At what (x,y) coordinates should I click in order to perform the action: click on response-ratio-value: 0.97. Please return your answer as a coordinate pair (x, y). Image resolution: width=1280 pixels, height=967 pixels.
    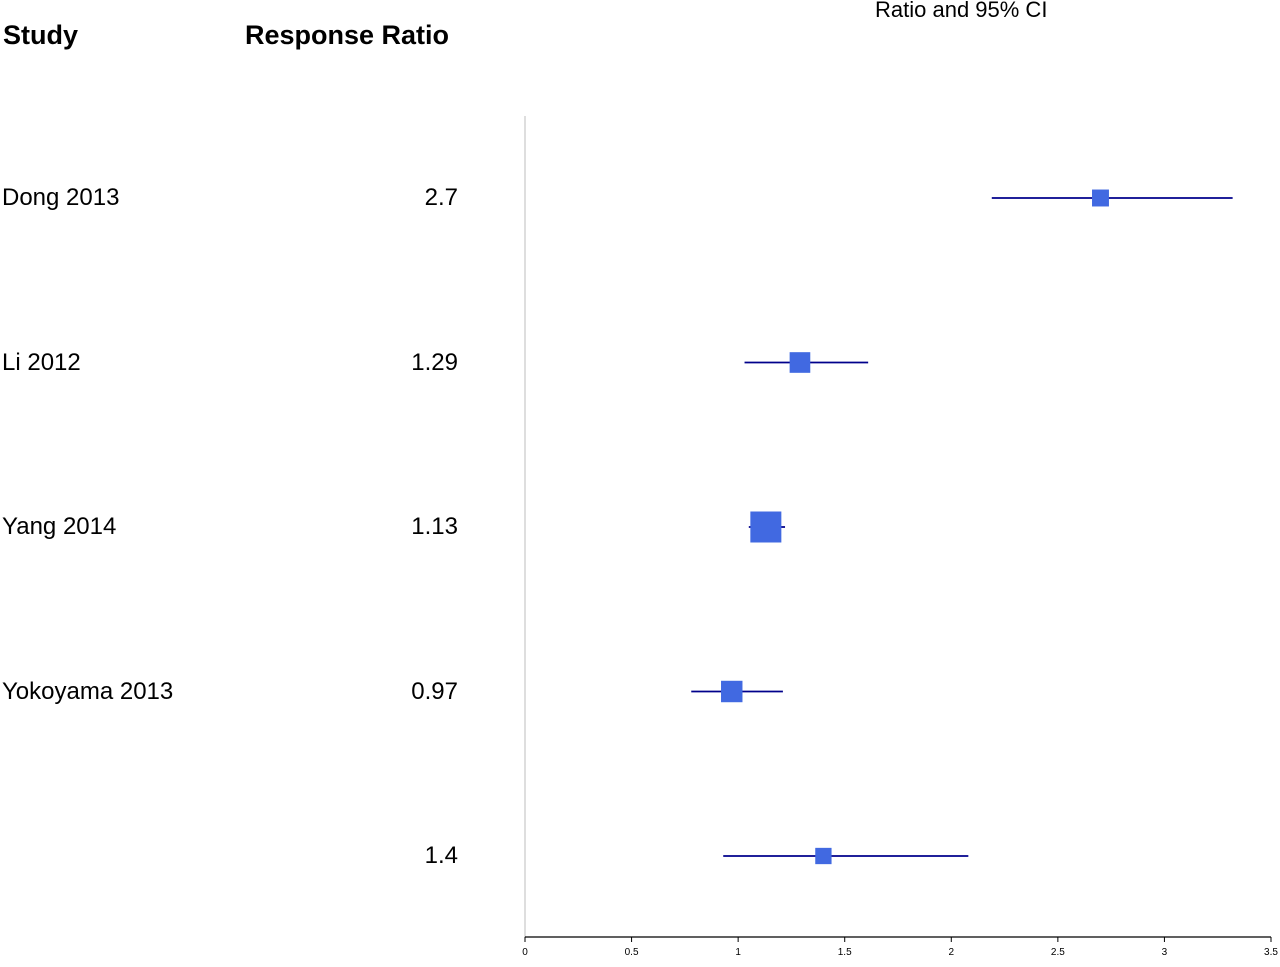
    Looking at the image, I should click on (434, 691).